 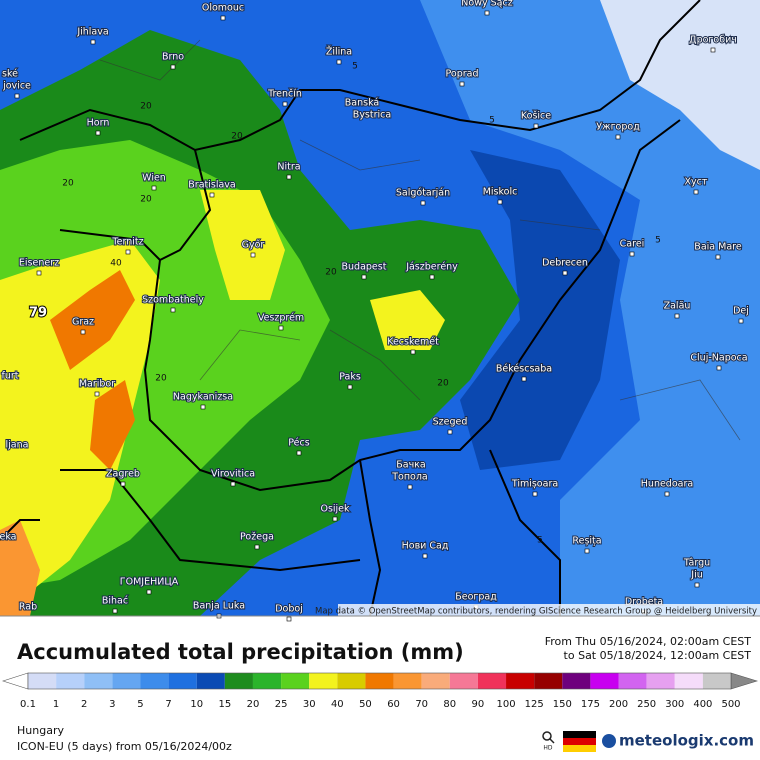 What do you see at coordinates (536, 116) in the screenshot?
I see `place-label: Košice` at bounding box center [536, 116].